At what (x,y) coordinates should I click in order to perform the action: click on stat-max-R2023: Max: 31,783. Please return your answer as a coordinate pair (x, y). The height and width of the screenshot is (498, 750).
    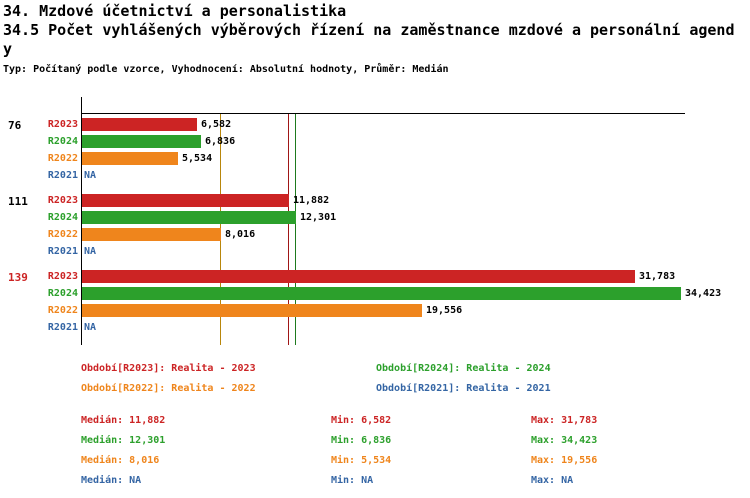
    Looking at the image, I should click on (564, 420).